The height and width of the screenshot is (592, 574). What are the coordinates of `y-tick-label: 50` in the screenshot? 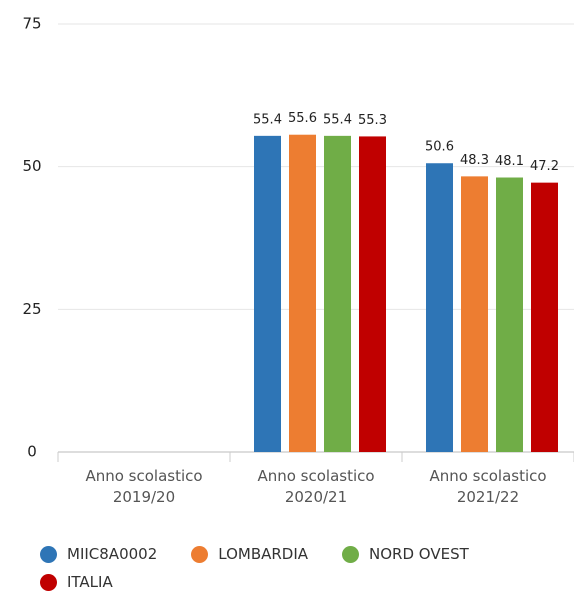 It's located at (31, 166).